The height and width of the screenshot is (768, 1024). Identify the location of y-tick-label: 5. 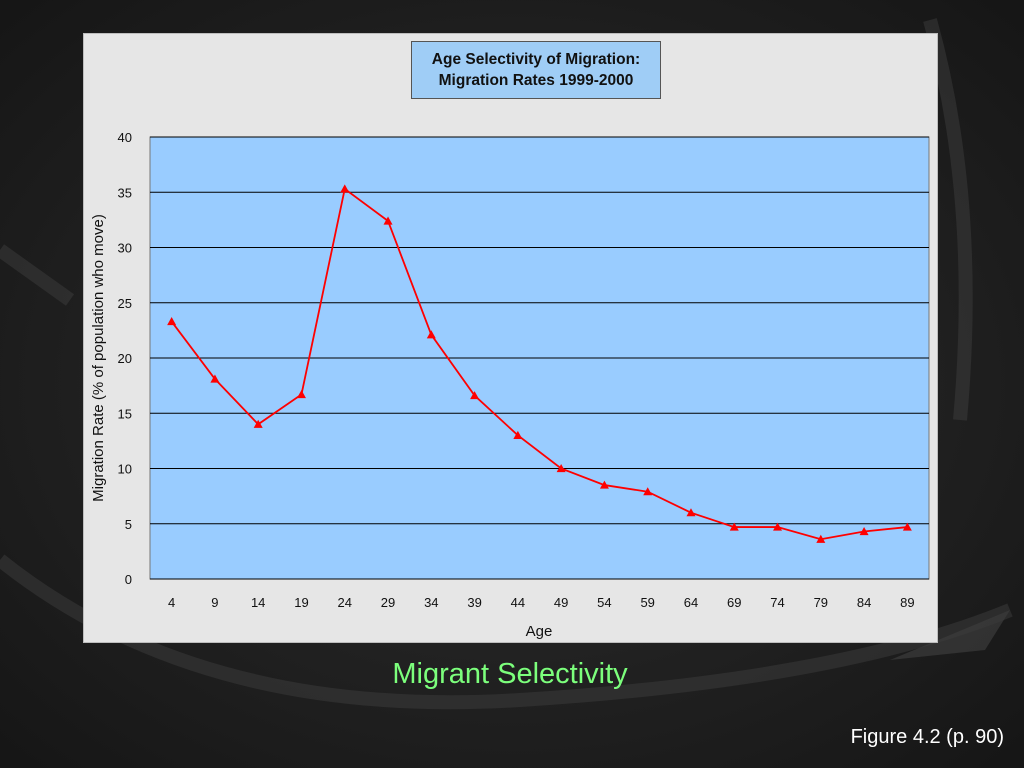
(128, 524).